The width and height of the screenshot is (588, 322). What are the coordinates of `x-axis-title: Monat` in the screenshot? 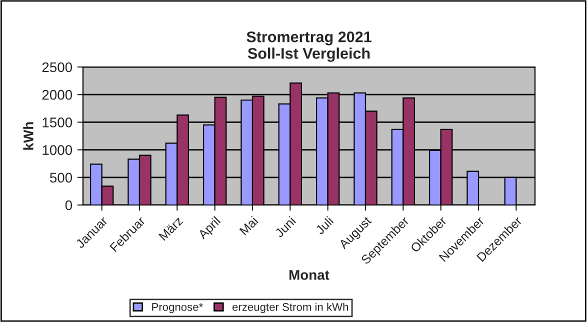 It's located at (309, 275).